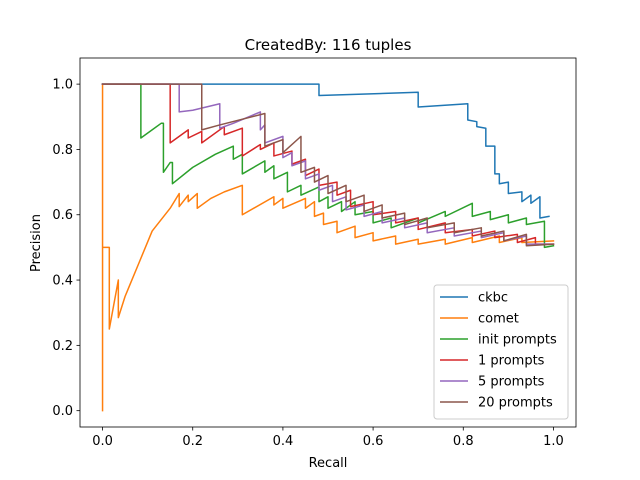  What do you see at coordinates (62, 346) in the screenshot?
I see `y-tick-label: 0.2` at bounding box center [62, 346].